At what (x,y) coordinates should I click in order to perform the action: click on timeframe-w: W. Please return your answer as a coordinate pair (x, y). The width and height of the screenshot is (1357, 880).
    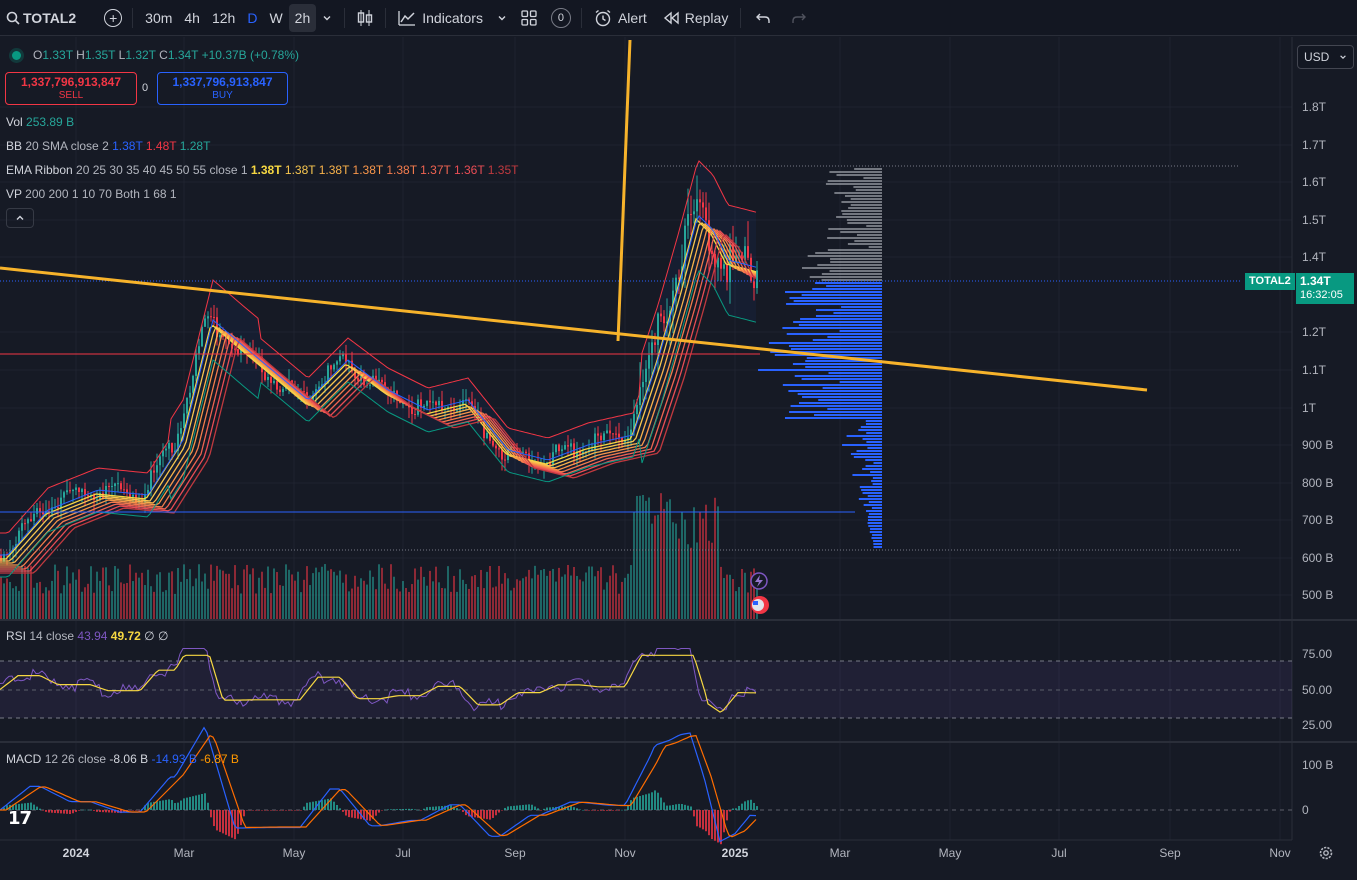
    Looking at the image, I should click on (276, 17).